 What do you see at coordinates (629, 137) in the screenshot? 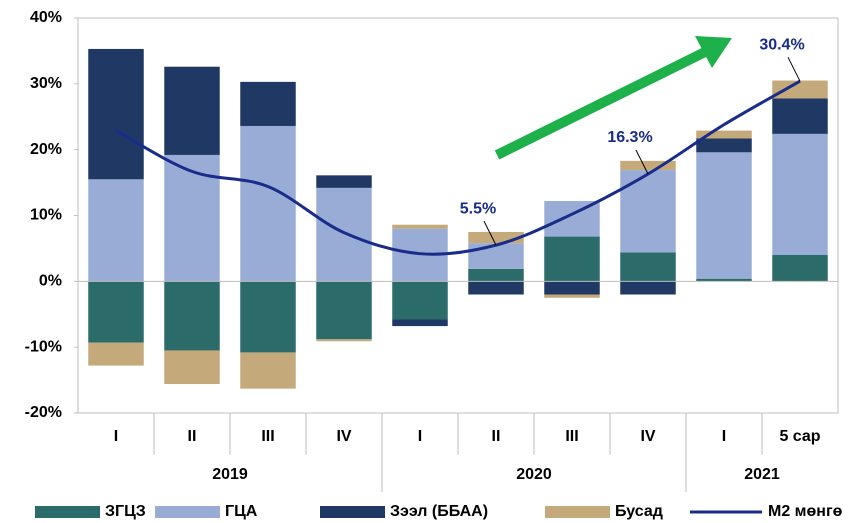
I see `data-label: 16.3%` at bounding box center [629, 137].